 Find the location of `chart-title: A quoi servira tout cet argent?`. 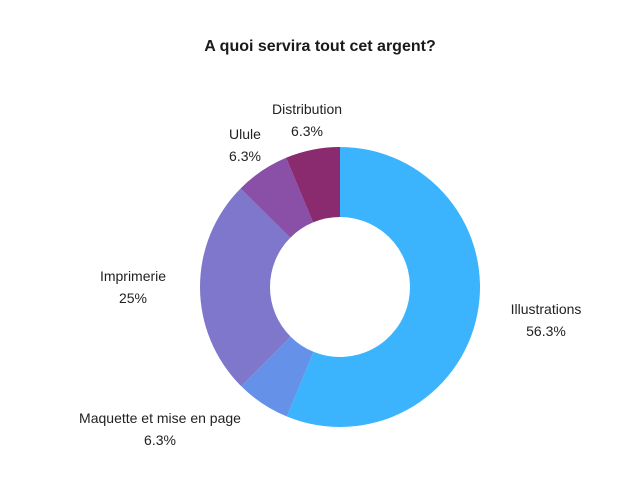

chart-title: A quoi servira tout cet argent? is located at coordinates (320, 46).